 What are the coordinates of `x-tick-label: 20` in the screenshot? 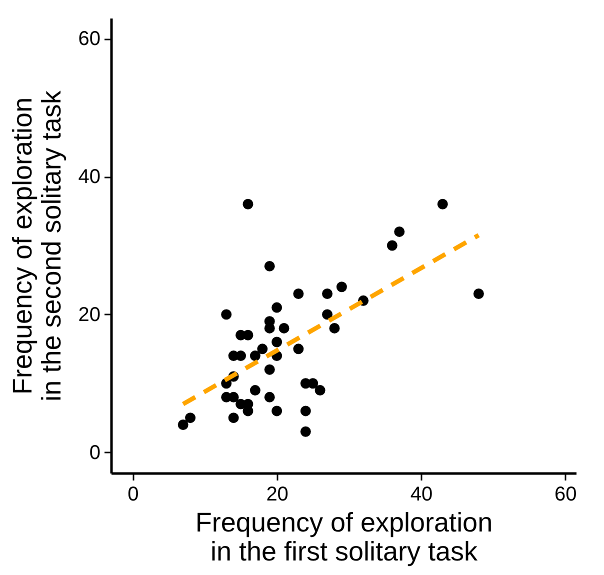 It's located at (277, 495).